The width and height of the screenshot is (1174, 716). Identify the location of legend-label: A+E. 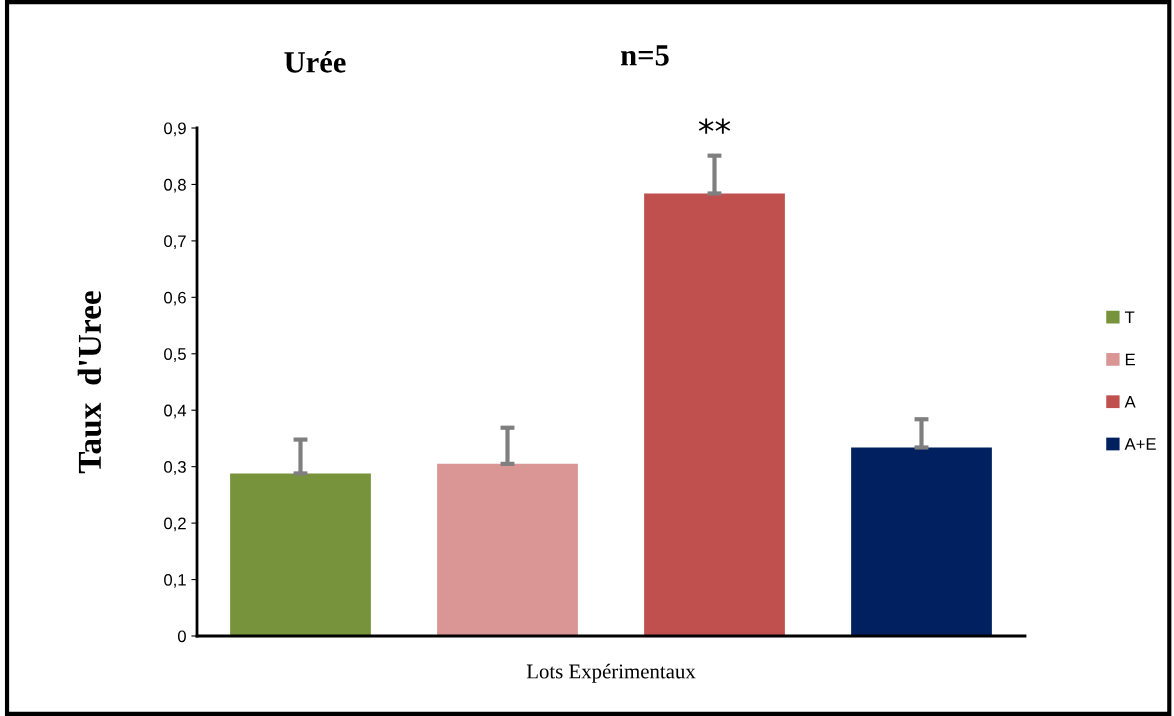
(1140, 444).